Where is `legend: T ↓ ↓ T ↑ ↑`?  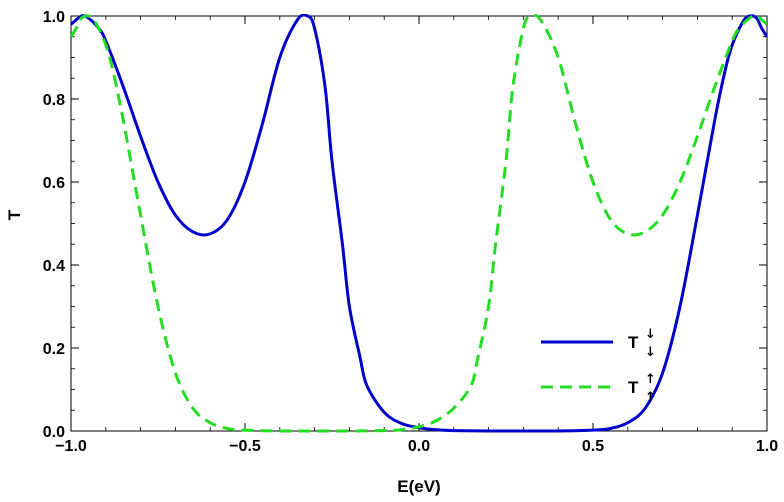 legend: T ↓ ↓ T ↑ ↑ is located at coordinates (598, 366).